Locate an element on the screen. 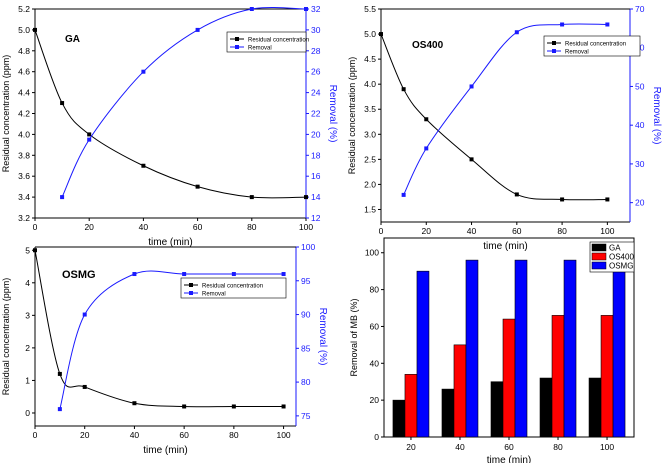 The width and height of the screenshot is (669, 463). y-tick-label: 3.6 is located at coordinates (24, 176).